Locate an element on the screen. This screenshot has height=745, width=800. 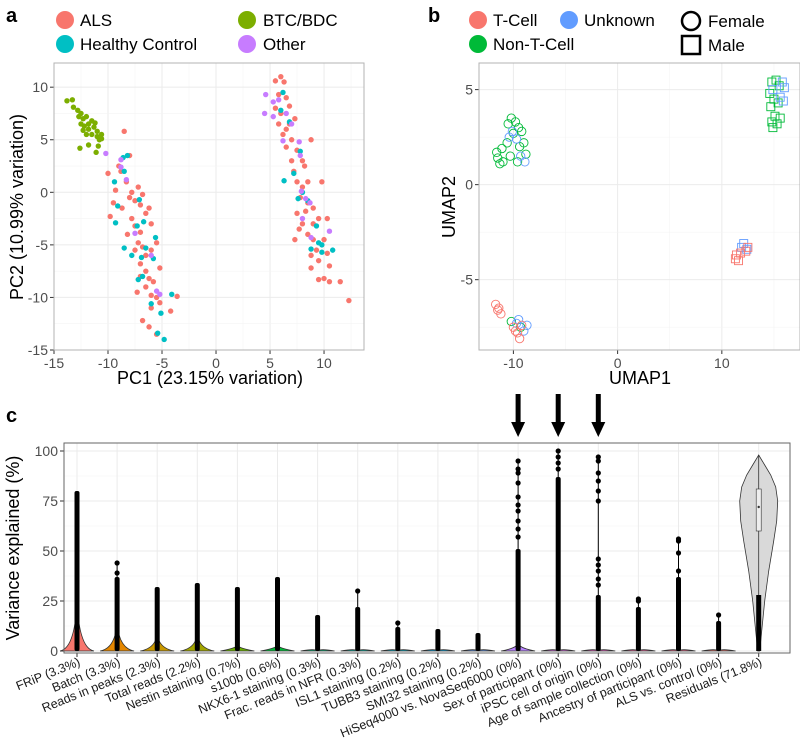
plot-background is located at coordinates (209, 206).